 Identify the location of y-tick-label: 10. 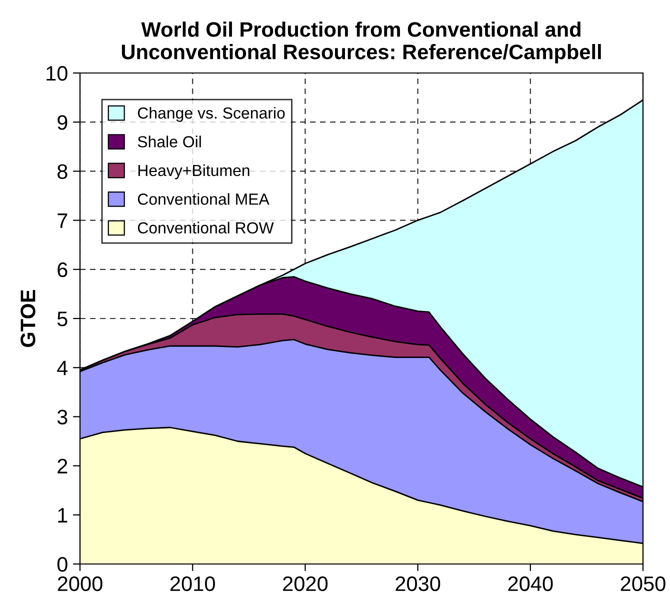
(57, 73).